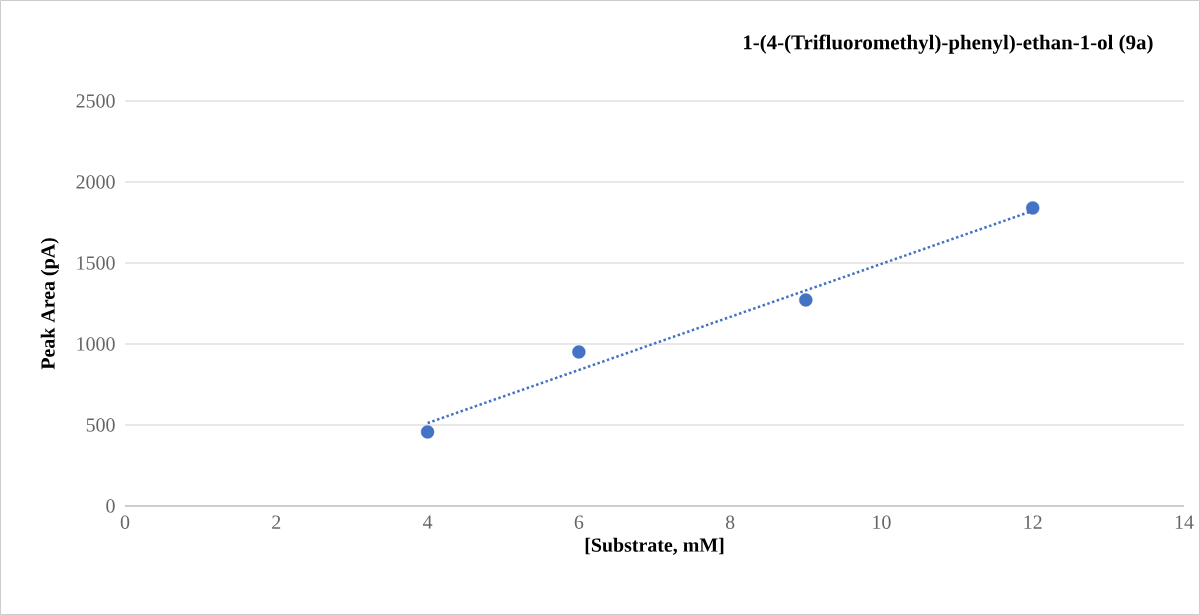 The image size is (1200, 615). What do you see at coordinates (730, 522) in the screenshot?
I see `x-tick-label: 8` at bounding box center [730, 522].